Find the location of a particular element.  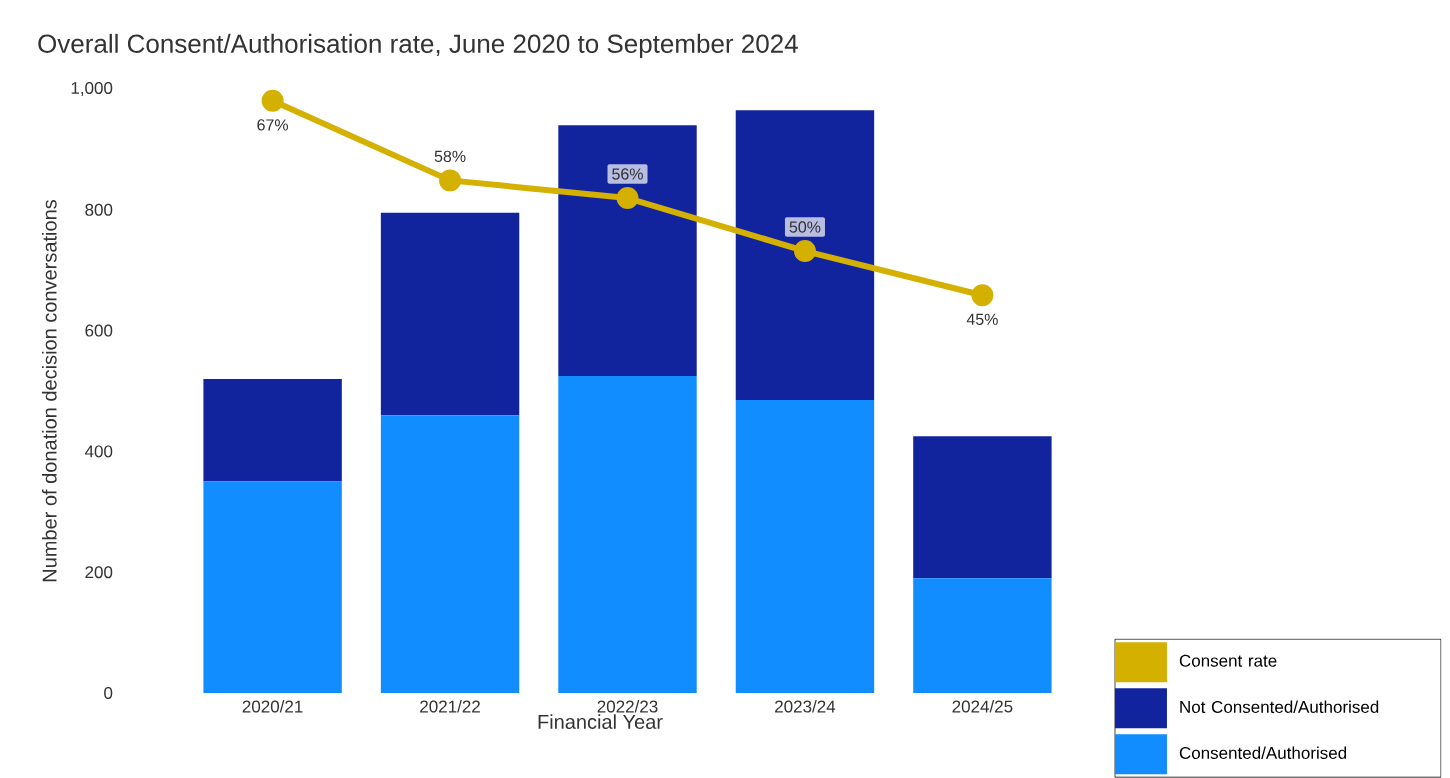

x-axis-title: Financial Year is located at coordinates (600, 721).